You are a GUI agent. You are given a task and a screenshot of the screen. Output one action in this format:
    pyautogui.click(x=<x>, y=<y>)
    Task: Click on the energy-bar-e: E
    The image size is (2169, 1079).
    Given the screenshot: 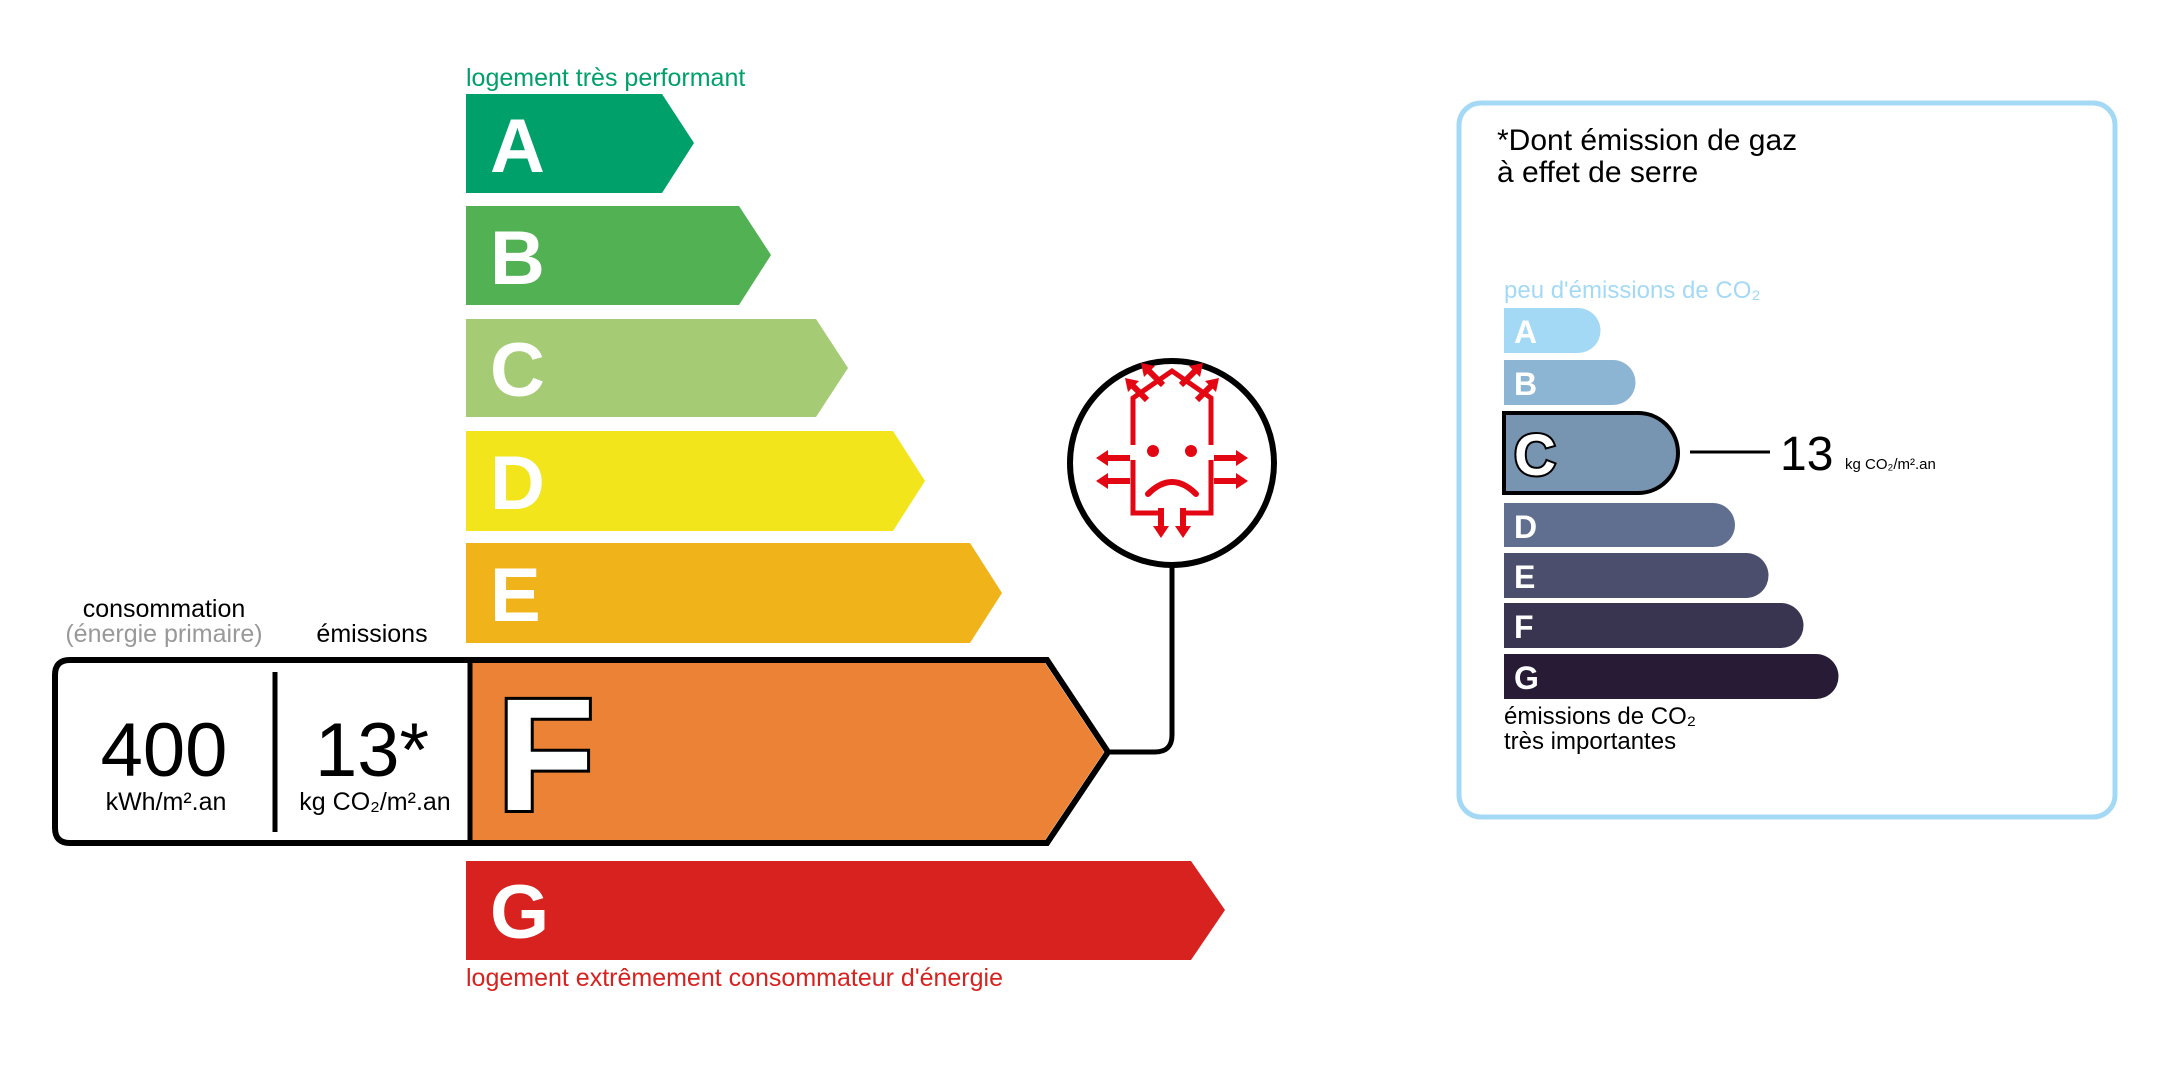 What is the action you would take?
    pyautogui.click(x=734, y=593)
    